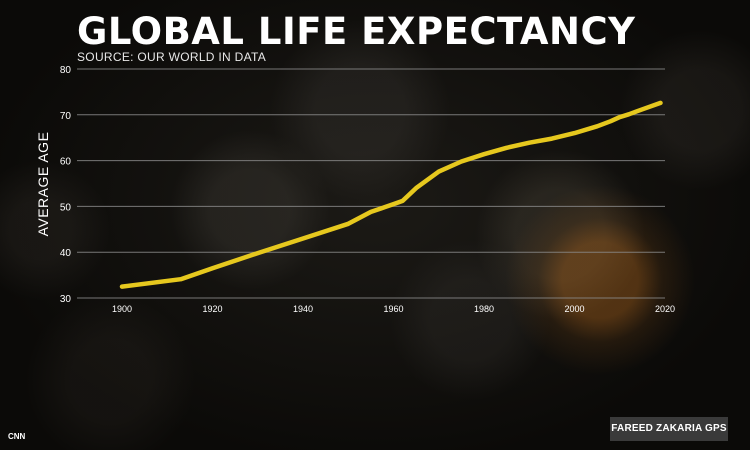  I want to click on x-tick-label-1960: 1960, so click(393, 309).